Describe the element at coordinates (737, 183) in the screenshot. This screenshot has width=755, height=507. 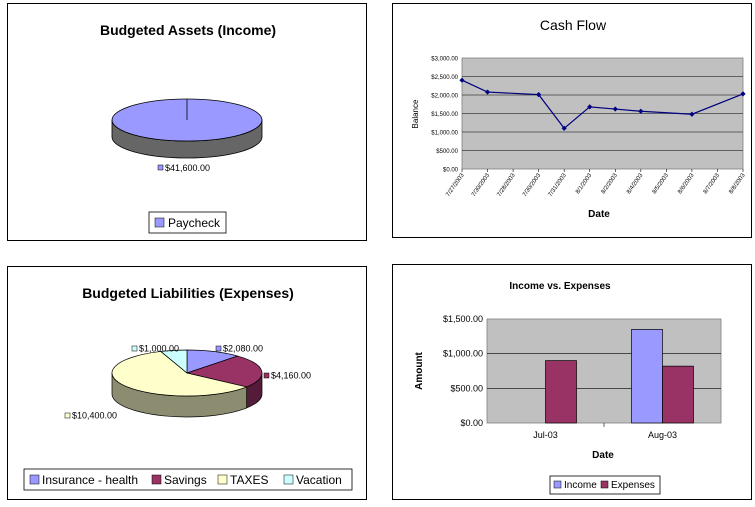
I see `x-tick-label: 8/8/2003` at that location.